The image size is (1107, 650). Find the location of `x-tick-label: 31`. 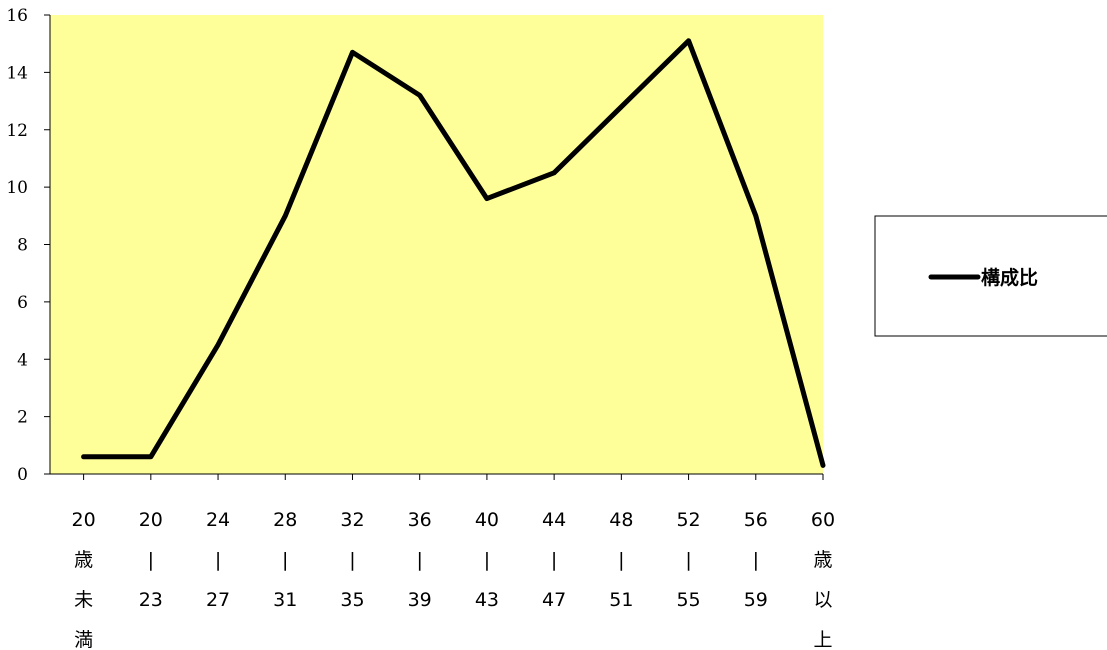

x-tick-label: 31 is located at coordinates (285, 600).